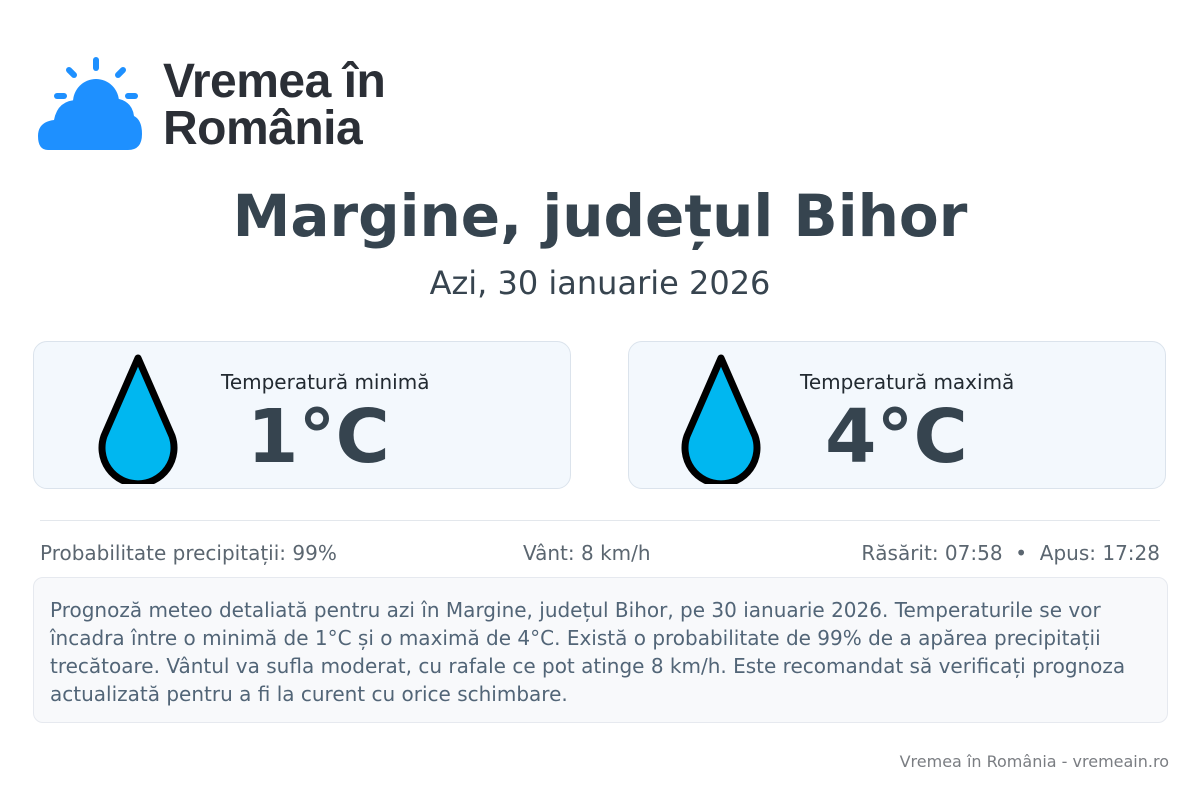 This screenshot has width=1200, height=800. What do you see at coordinates (263, 128) in the screenshot?
I see `brand-line2: România` at bounding box center [263, 128].